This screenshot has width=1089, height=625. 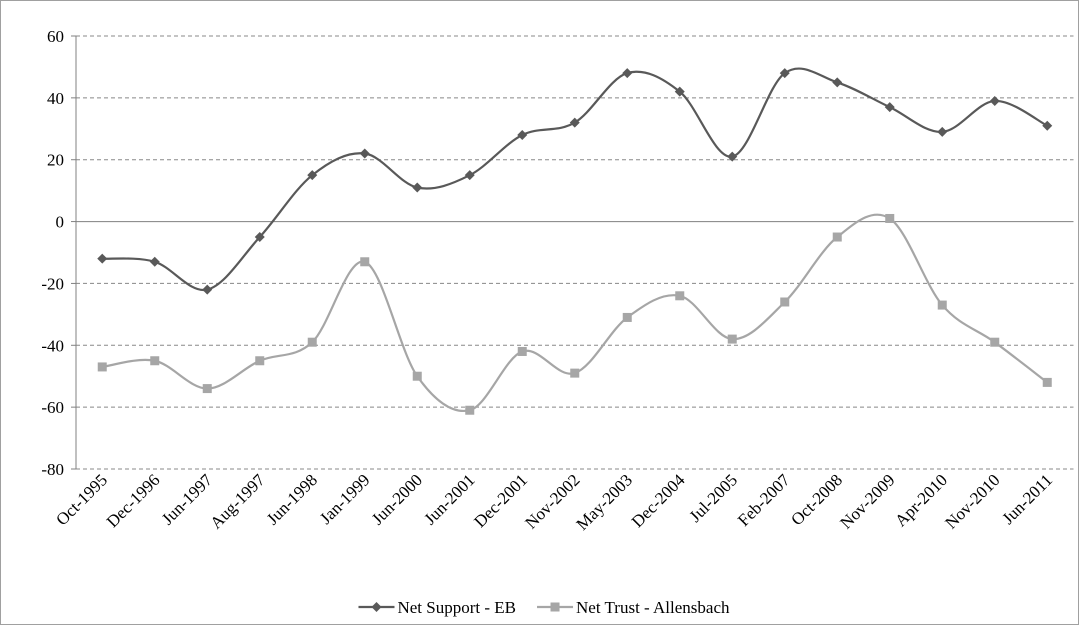 What do you see at coordinates (52, 469) in the screenshot?
I see `y-tick-label: -80` at bounding box center [52, 469].